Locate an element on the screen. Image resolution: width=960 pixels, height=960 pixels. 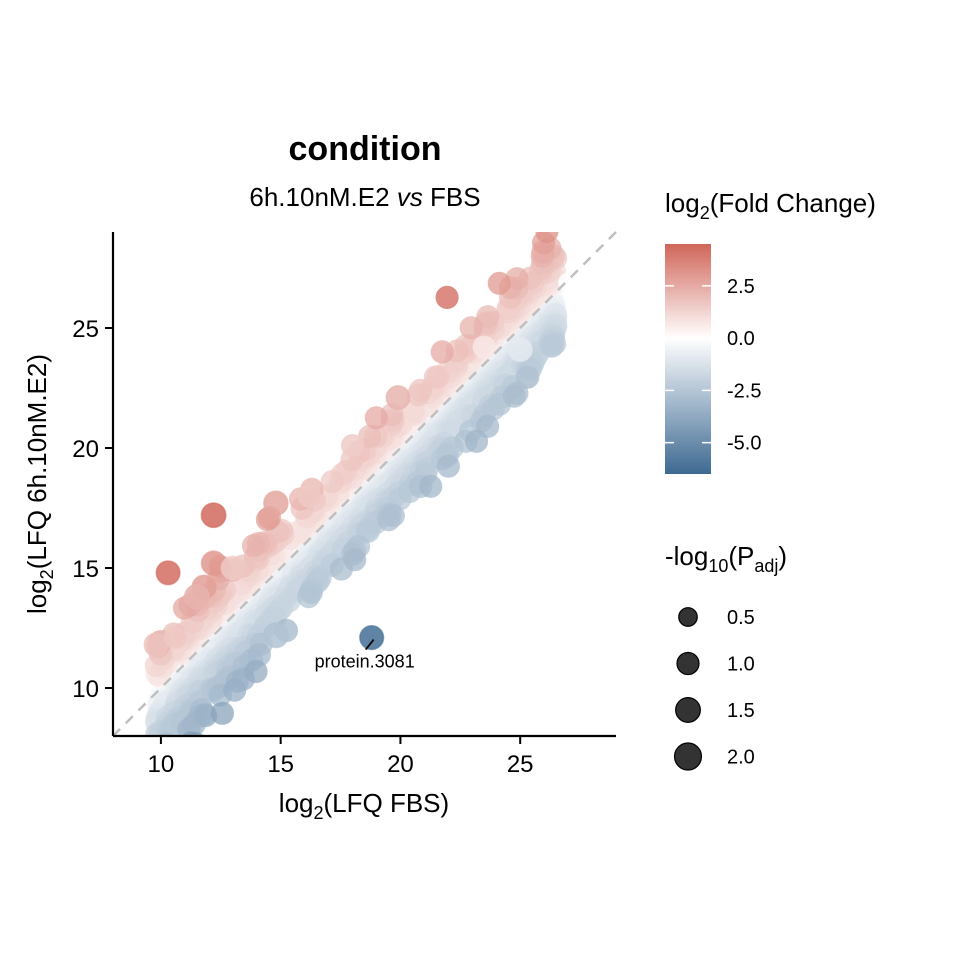
color-legend-title-sub: 2 is located at coordinates (705, 213).